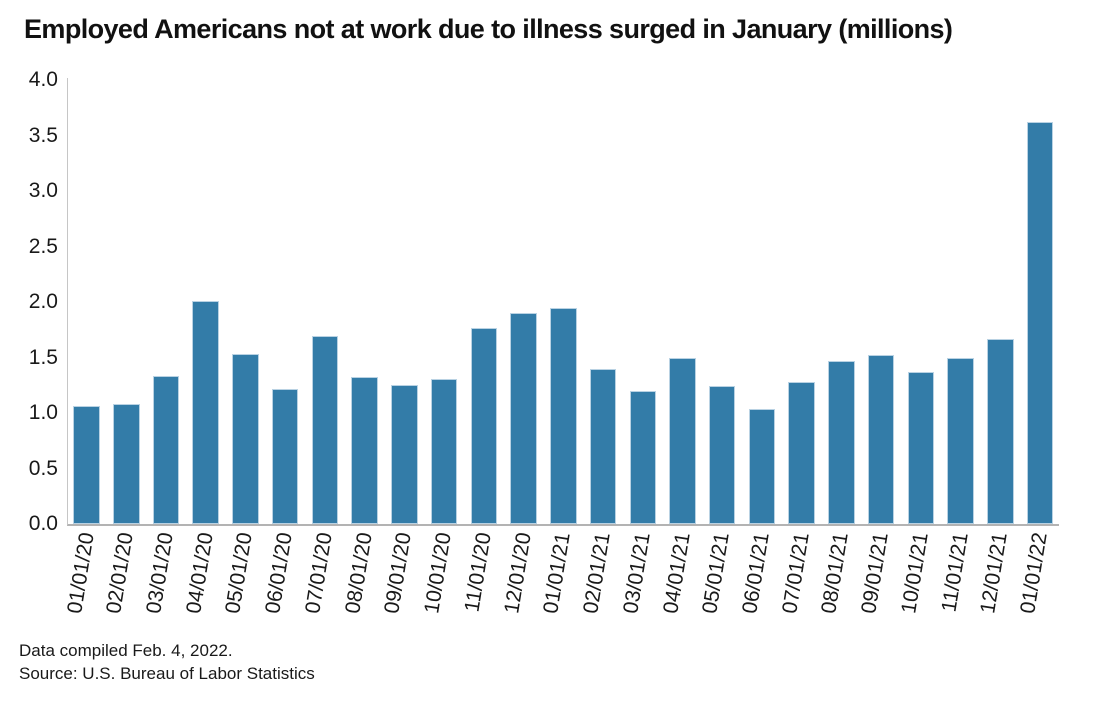  What do you see at coordinates (43, 357) in the screenshot?
I see `y-tick-label: 1.5` at bounding box center [43, 357].